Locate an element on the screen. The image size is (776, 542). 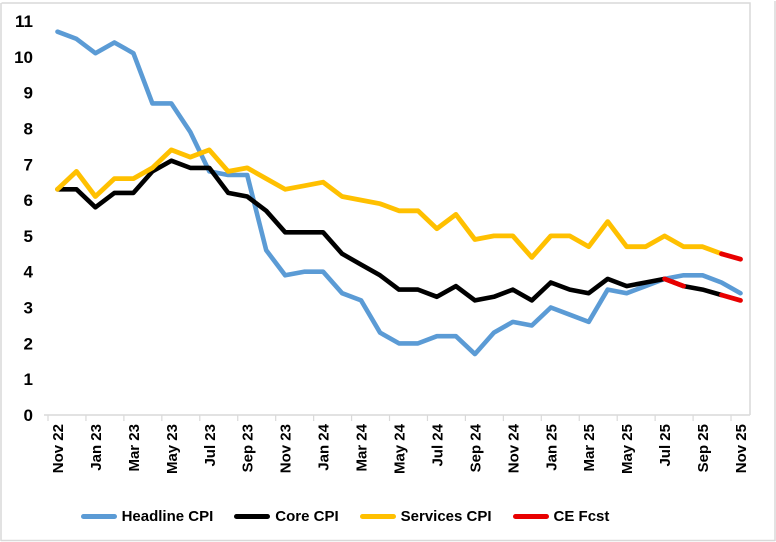
x-axis-tick-label: May 25 is located at coordinates (627, 449).